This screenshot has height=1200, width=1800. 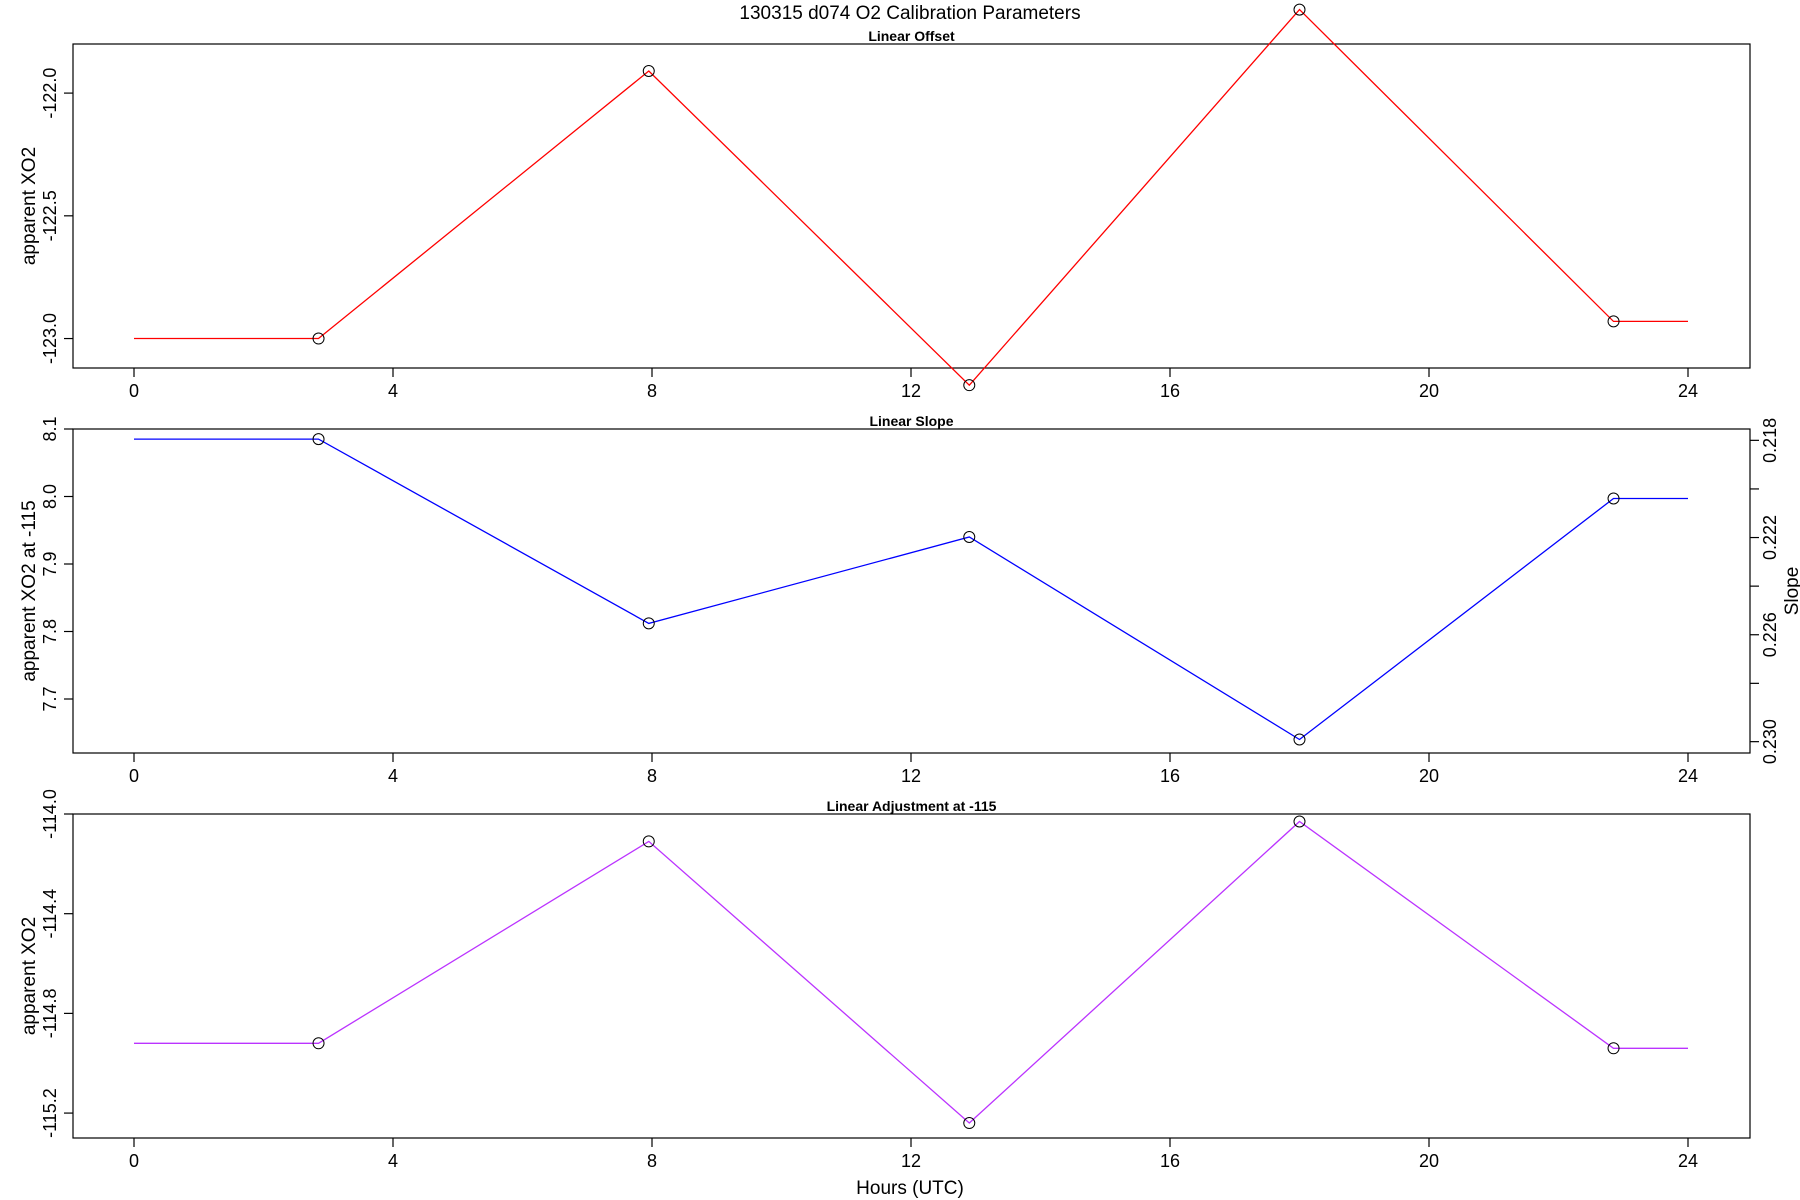 What do you see at coordinates (50, 814) in the screenshot?
I see `y-tick-label: -114.0` at bounding box center [50, 814].